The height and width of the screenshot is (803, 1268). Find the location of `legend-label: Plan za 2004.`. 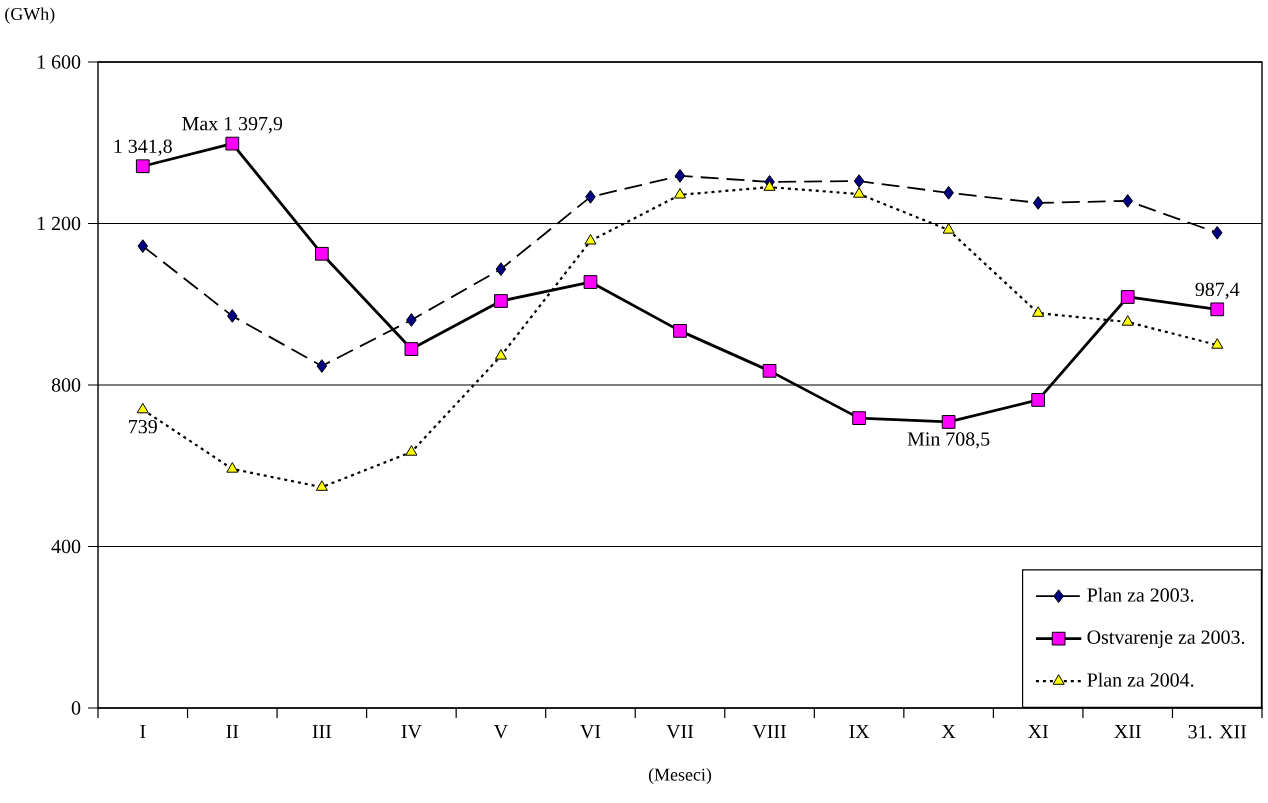

legend-label: Plan za 2004. is located at coordinates (1140, 679).